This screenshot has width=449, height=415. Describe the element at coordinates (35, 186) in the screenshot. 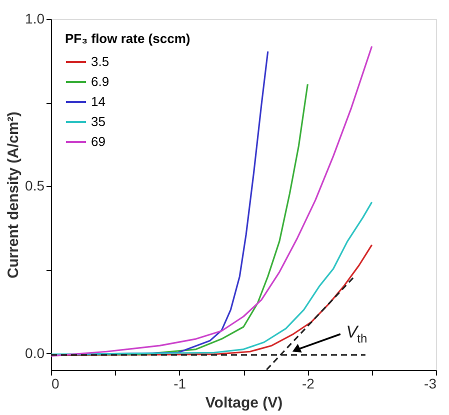

I see `y-tick-label: 0.5` at that location.